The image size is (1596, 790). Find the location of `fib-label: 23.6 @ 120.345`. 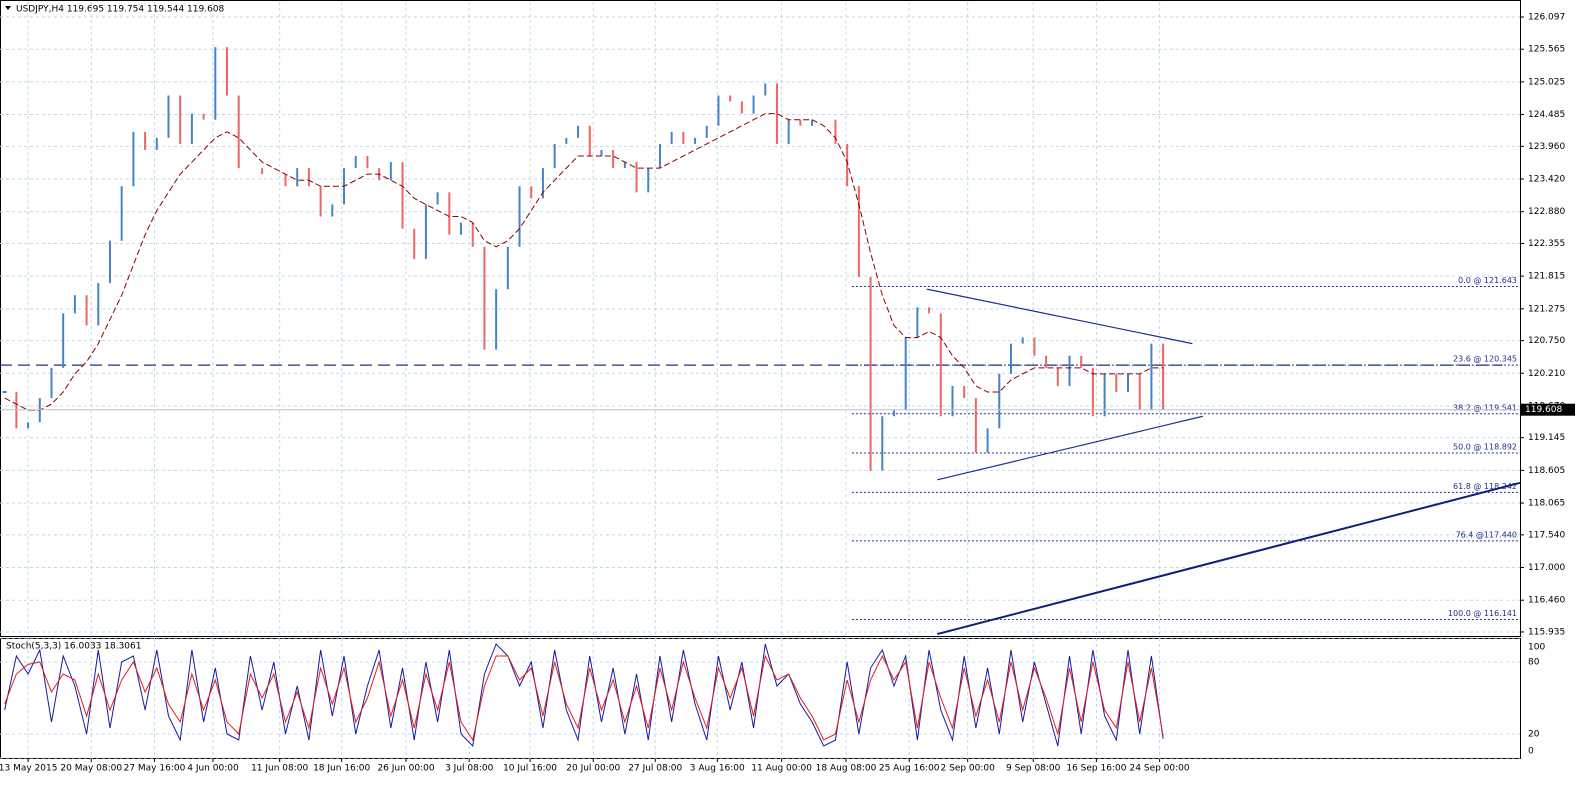

fib-label: 23.6 @ 120.345 is located at coordinates (1485, 359).